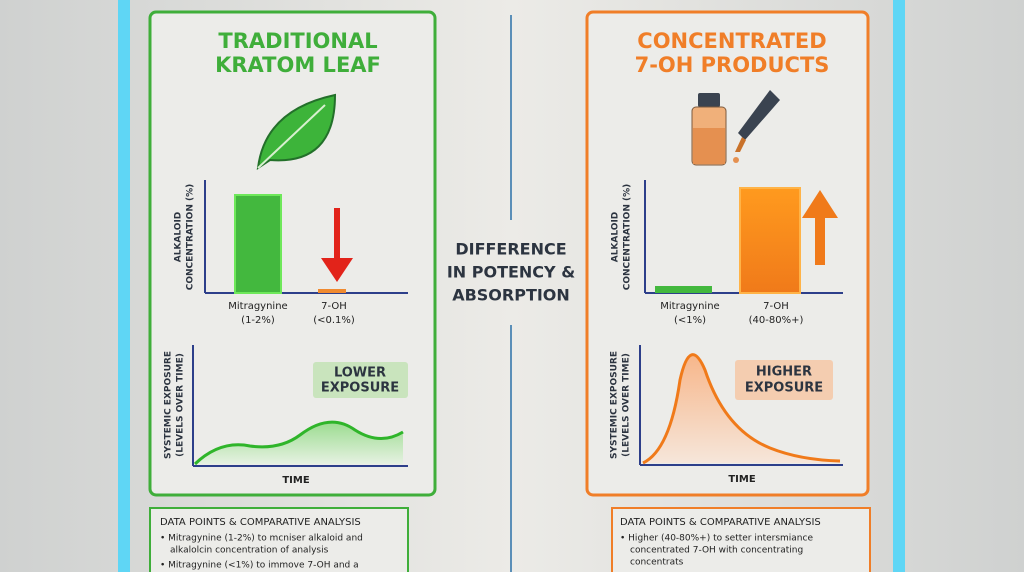 The height and width of the screenshot is (572, 1024). I want to click on title: KRATOM LEAF, so click(298, 65).